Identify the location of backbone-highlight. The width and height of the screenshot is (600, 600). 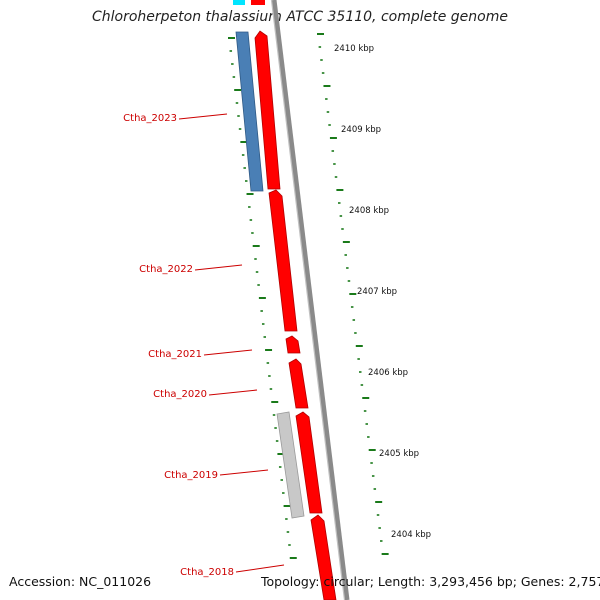
(308, 300).